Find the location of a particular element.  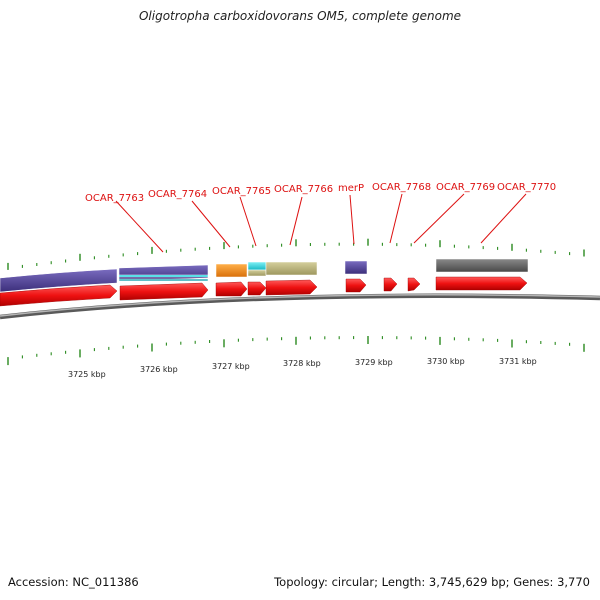

feature-block-purple-long is located at coordinates (59, 280).